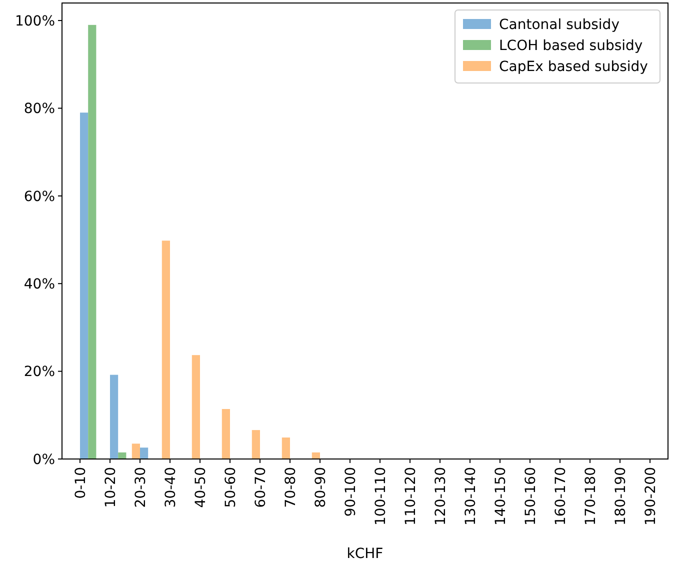 This screenshot has height=566, width=676. Describe the element at coordinates (200, 487) in the screenshot. I see `x-tick-label: 40-50` at that location.